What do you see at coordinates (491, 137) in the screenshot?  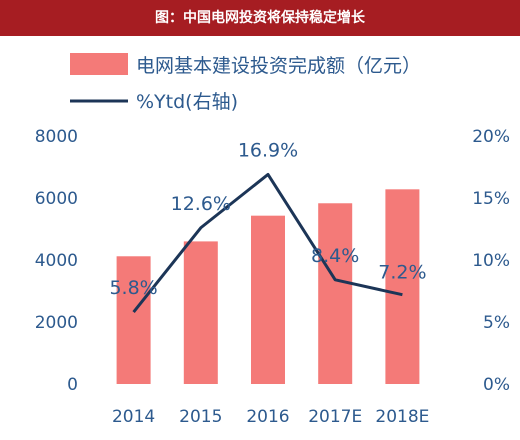 I see `right-tick-label: 20%` at bounding box center [491, 137].